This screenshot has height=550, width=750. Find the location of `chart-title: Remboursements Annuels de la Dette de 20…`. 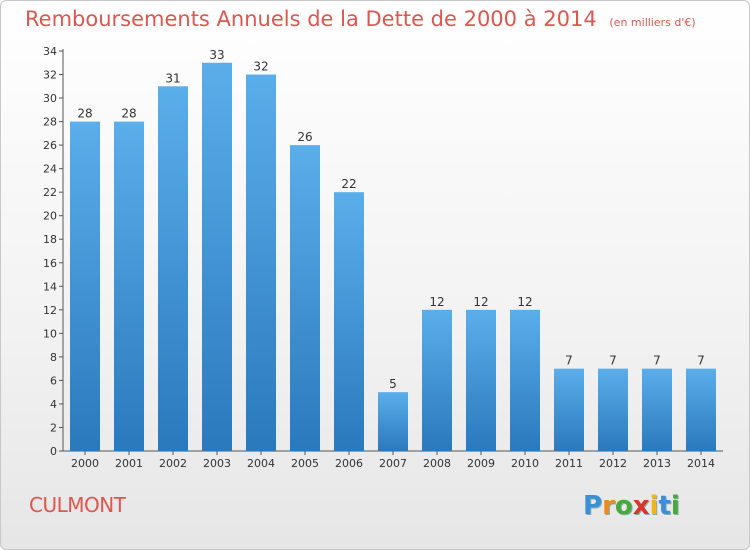

chart-title: Remboursements Annuels de la Dette de 20… is located at coordinates (360, 19).